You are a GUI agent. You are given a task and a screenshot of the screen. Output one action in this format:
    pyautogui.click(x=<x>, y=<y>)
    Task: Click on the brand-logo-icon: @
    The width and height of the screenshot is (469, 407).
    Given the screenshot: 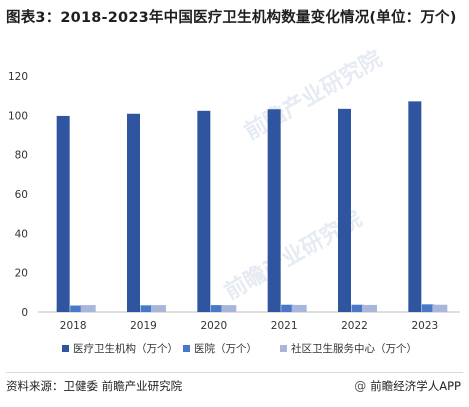 What is the action you would take?
    pyautogui.click(x=360, y=386)
    